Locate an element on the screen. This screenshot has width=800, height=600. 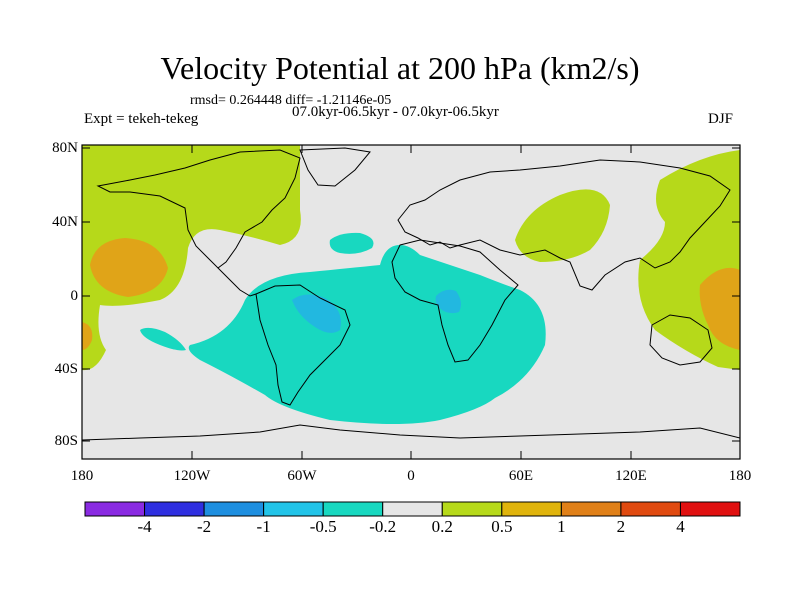
negative-core-central-africa is located at coordinates (448, 301).